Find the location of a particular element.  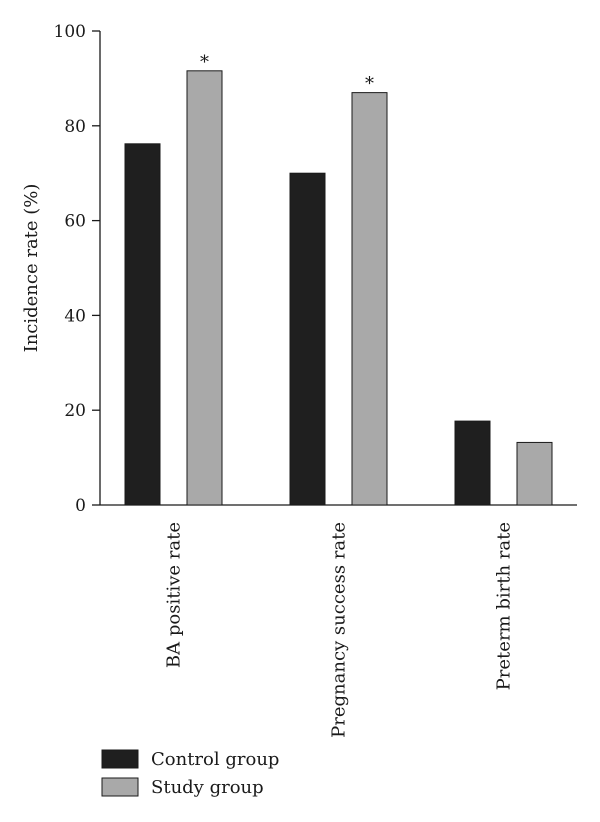

y-tick-label: 100 is located at coordinates (70, 32).